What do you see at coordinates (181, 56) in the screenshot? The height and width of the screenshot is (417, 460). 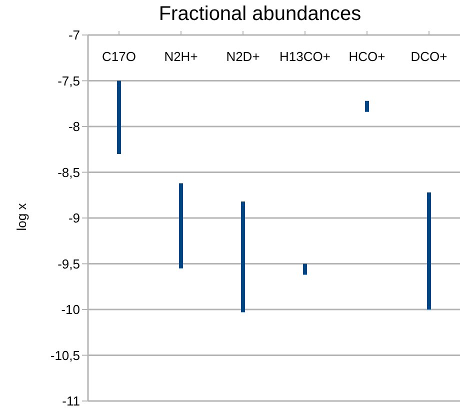 I see `x-tick-label: N2H+` at bounding box center [181, 56].